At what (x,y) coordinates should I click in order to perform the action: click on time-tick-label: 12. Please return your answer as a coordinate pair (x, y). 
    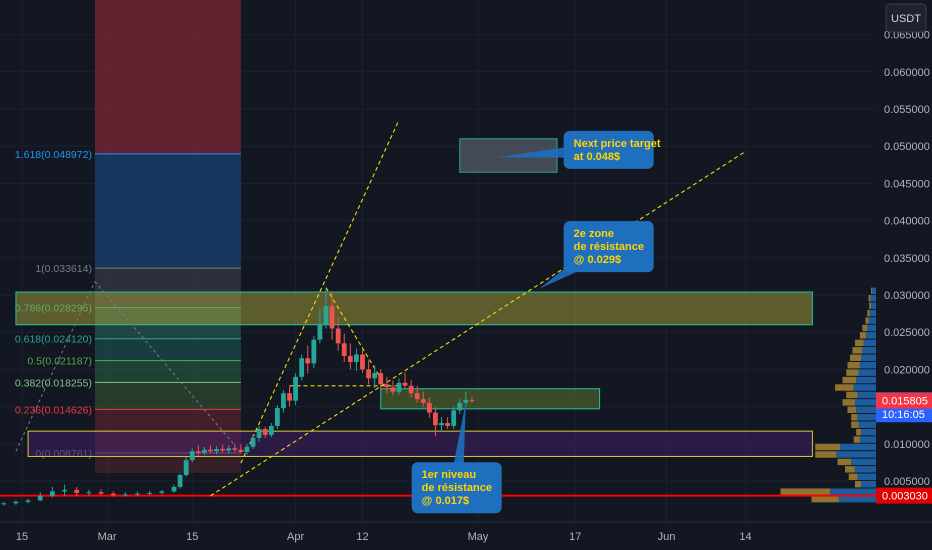
    Looking at the image, I should click on (362, 537).